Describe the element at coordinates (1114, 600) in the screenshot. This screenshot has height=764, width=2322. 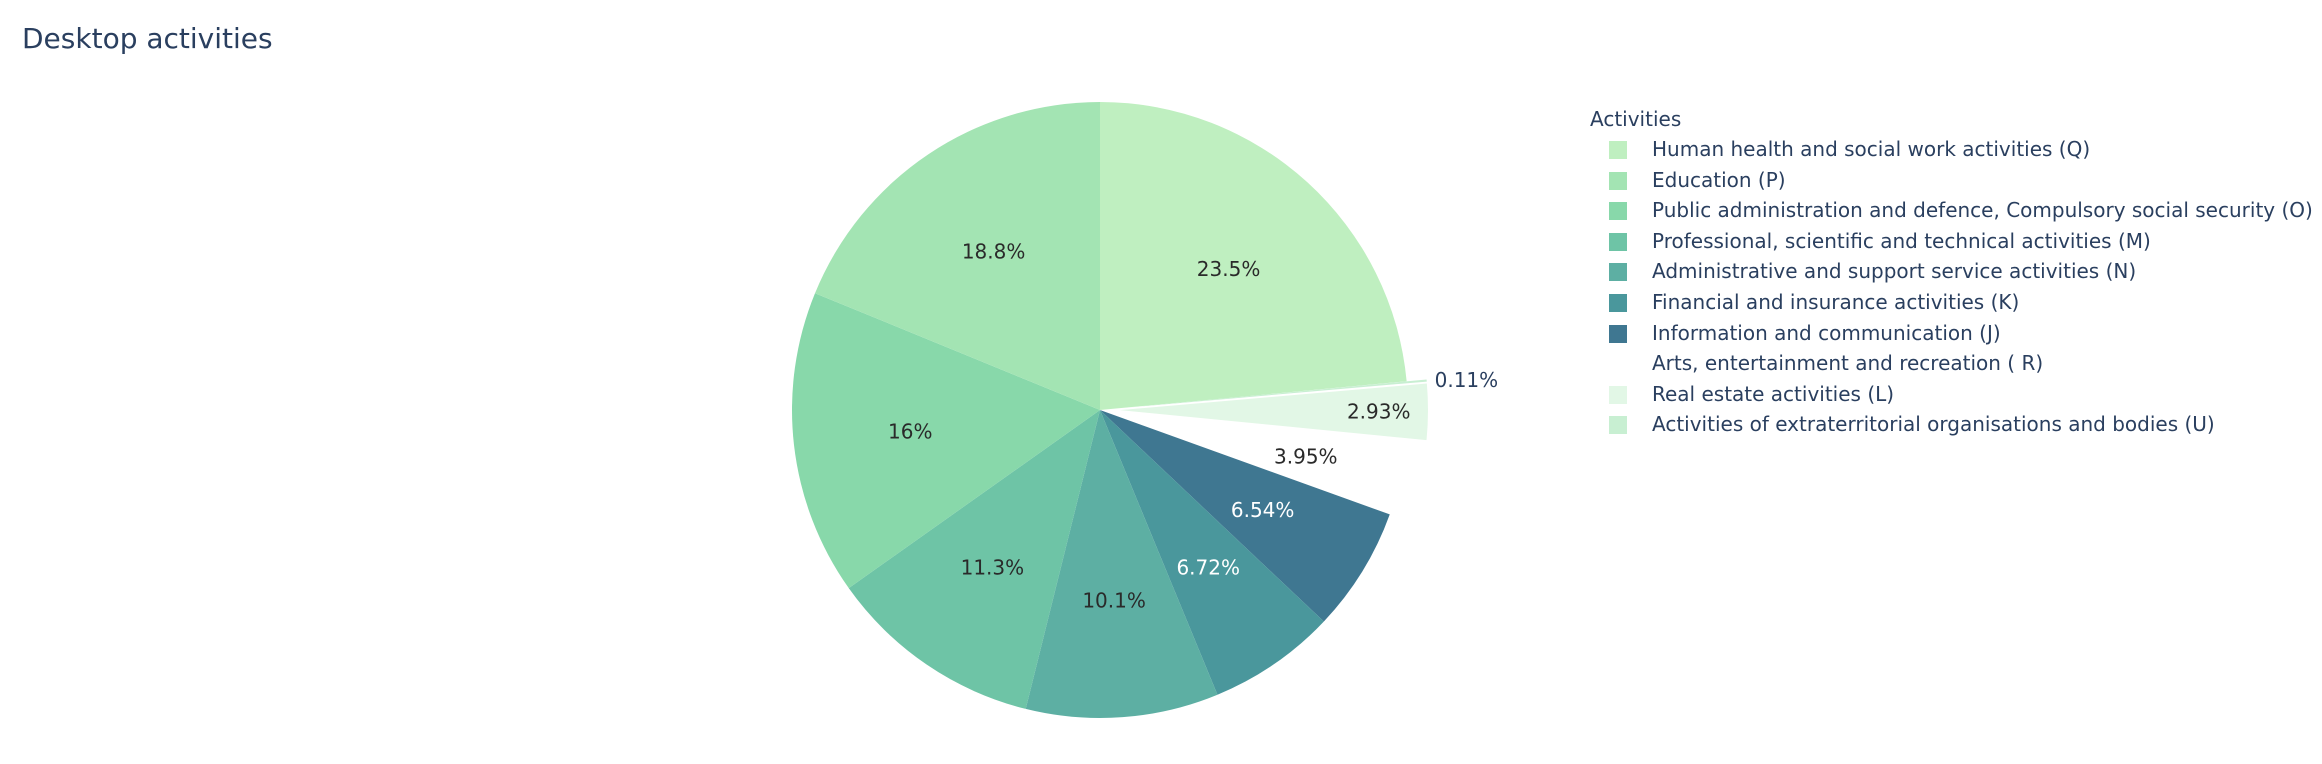
I see `slice-label: 10.1%` at that location.